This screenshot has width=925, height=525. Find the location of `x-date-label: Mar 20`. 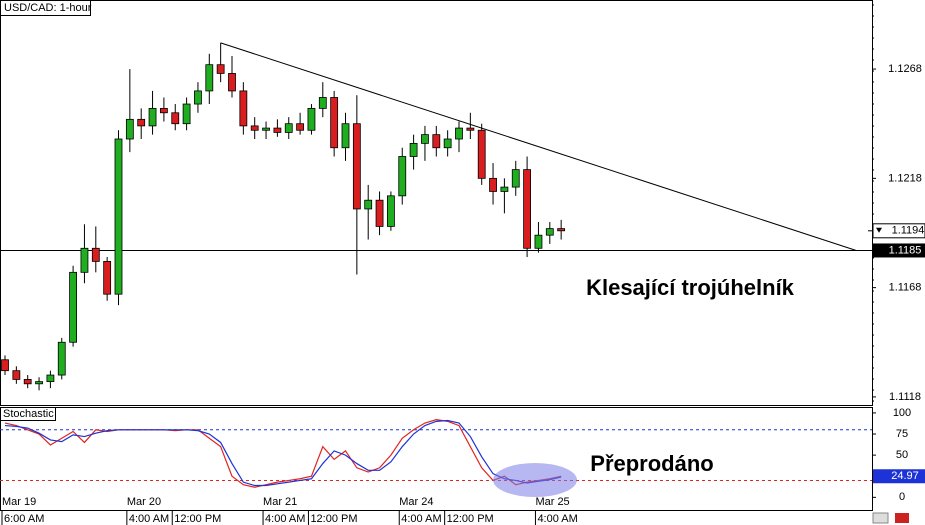

x-date-label: Mar 20 is located at coordinates (144, 502).